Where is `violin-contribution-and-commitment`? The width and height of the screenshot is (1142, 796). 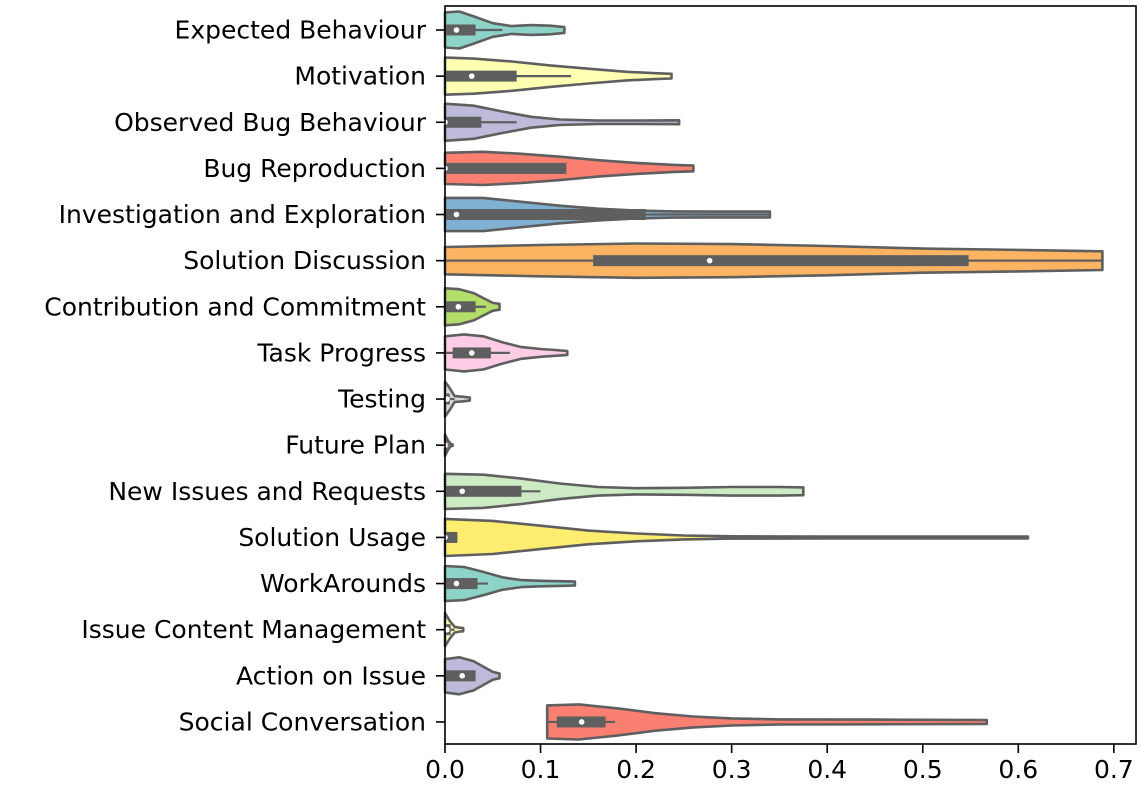
violin-contribution-and-commitment is located at coordinates (472, 307).